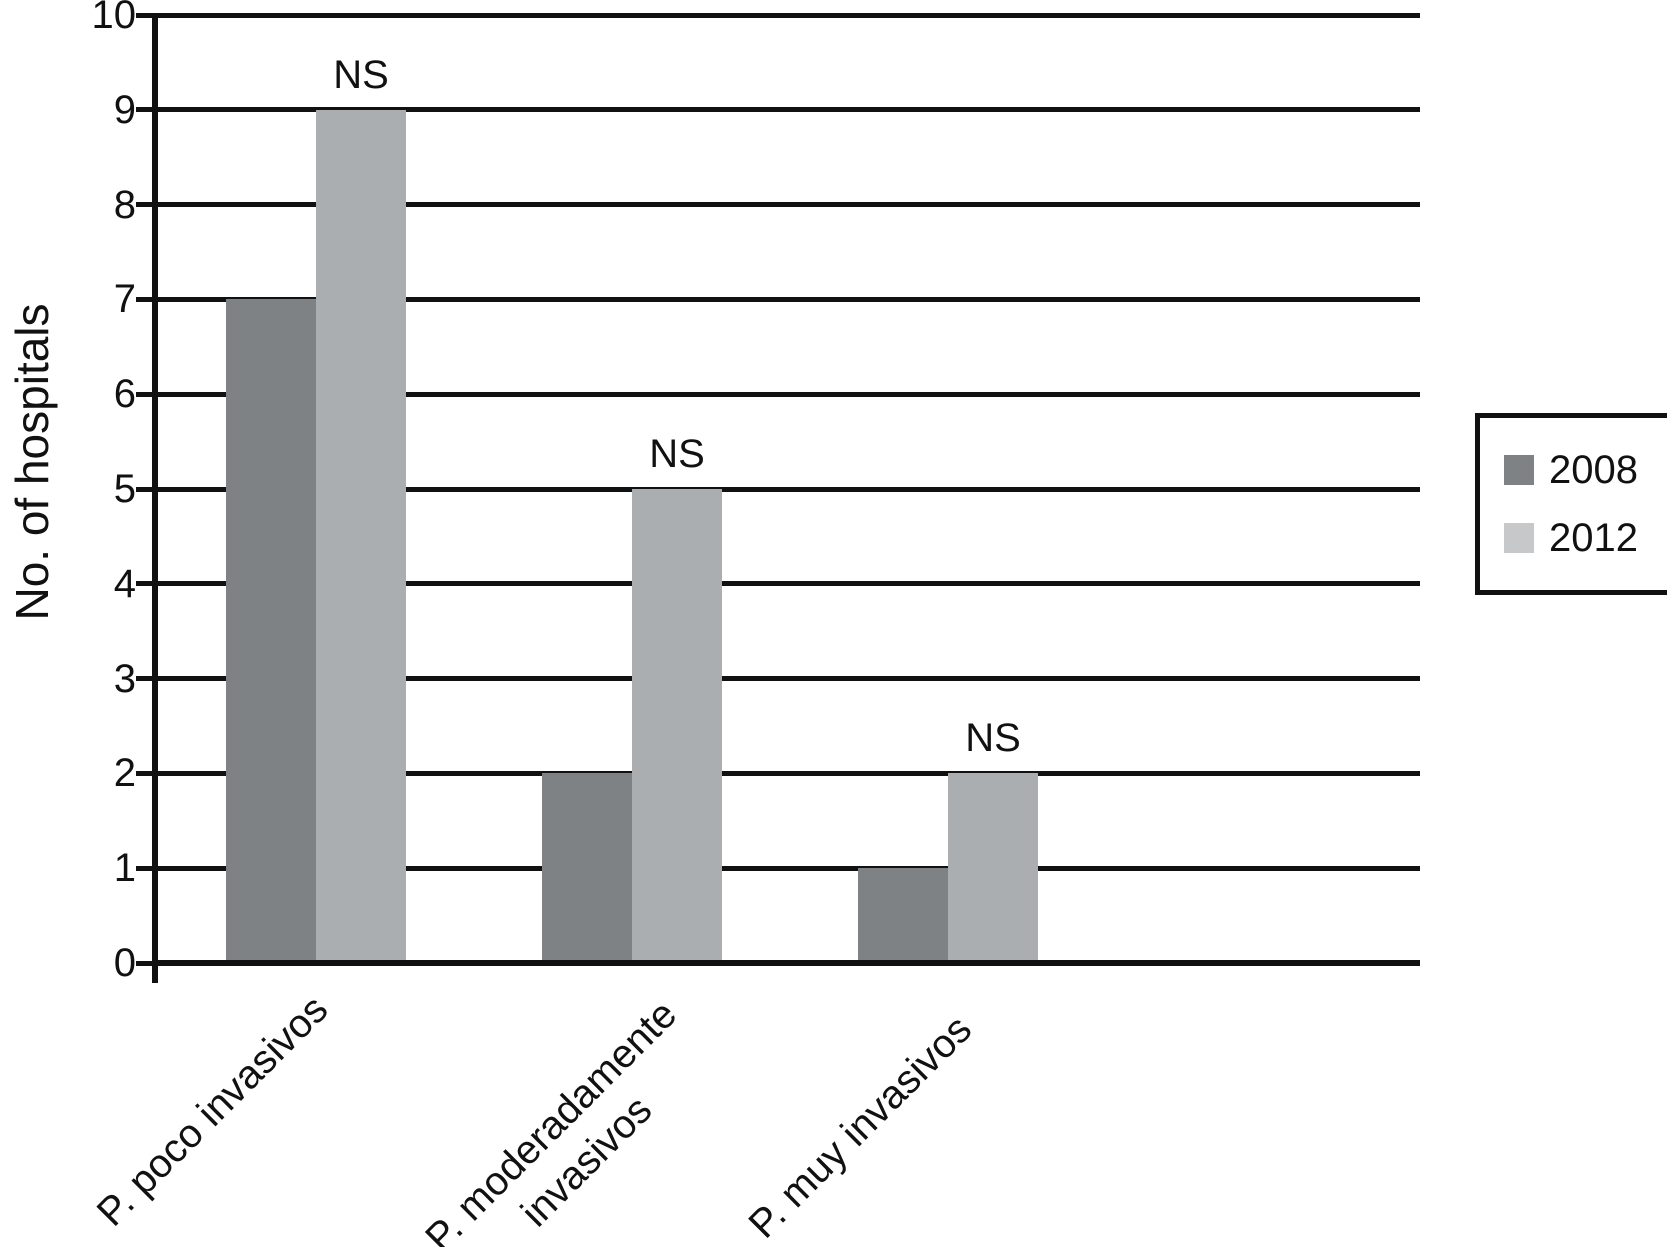 The height and width of the screenshot is (1247, 1667). What do you see at coordinates (124, 489) in the screenshot?
I see `y-tick-label-5: 5` at bounding box center [124, 489].